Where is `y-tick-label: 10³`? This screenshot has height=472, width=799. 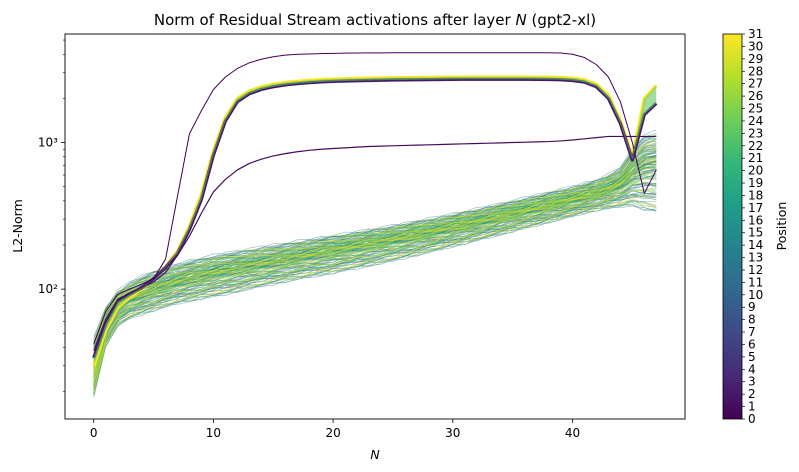
y-tick-label: 10³ is located at coordinates (48, 143).